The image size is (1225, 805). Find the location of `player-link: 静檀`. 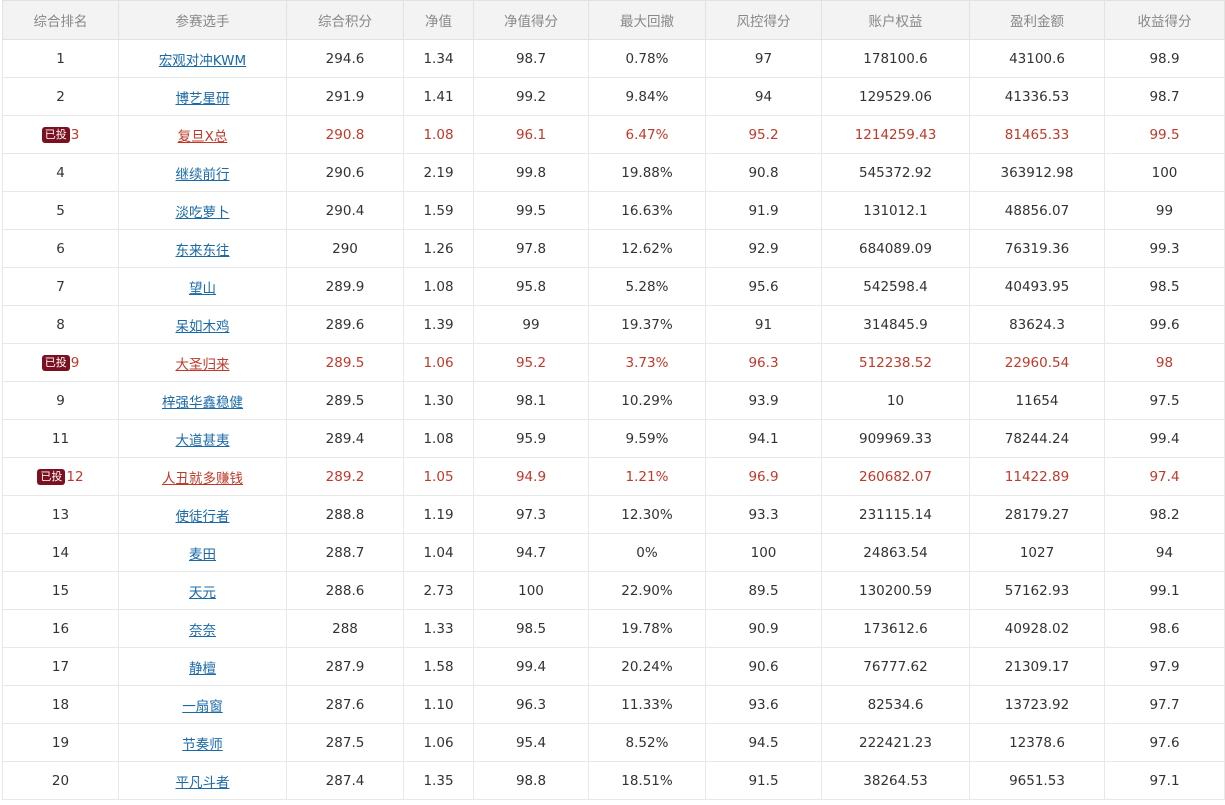

player-link: 静檀 is located at coordinates (202, 668).